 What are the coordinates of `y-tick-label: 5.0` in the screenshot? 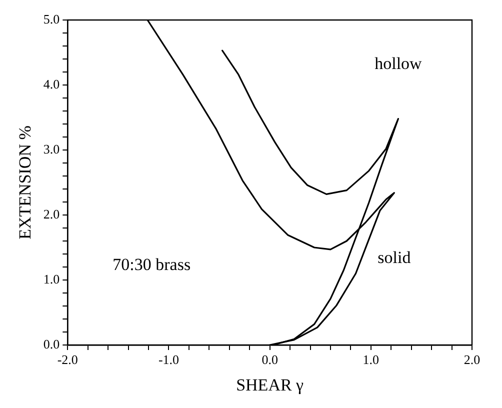 It's located at (51, 18).